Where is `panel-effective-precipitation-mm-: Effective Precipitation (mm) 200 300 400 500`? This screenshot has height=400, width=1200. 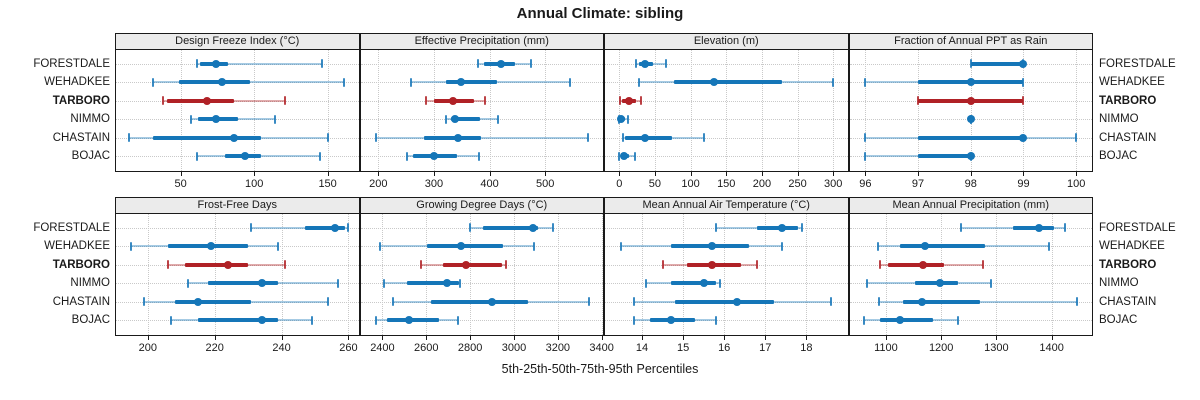 panel-effective-precipitation-mm-: Effective Precipitation (mm) 200 300 400 500 is located at coordinates (481, 113).